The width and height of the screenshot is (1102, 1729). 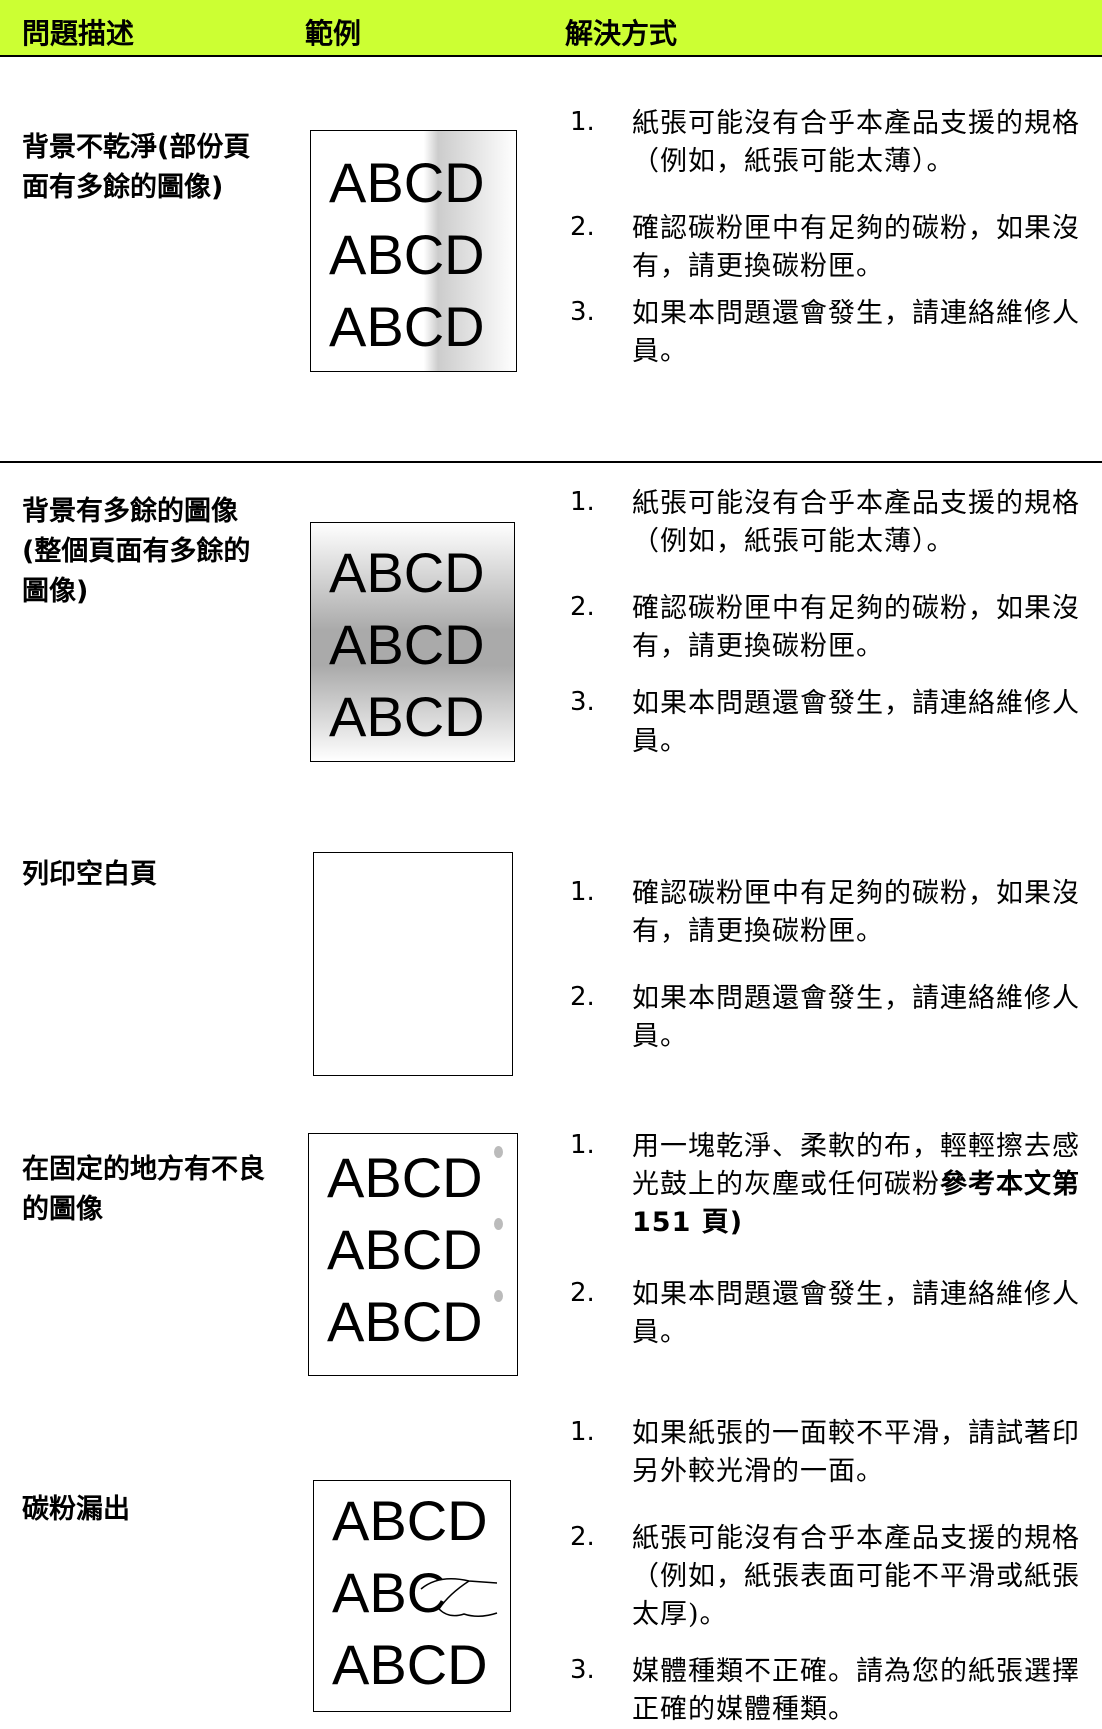 I want to click on example-box: ABCD ABC ABCD, so click(x=412, y=1596).